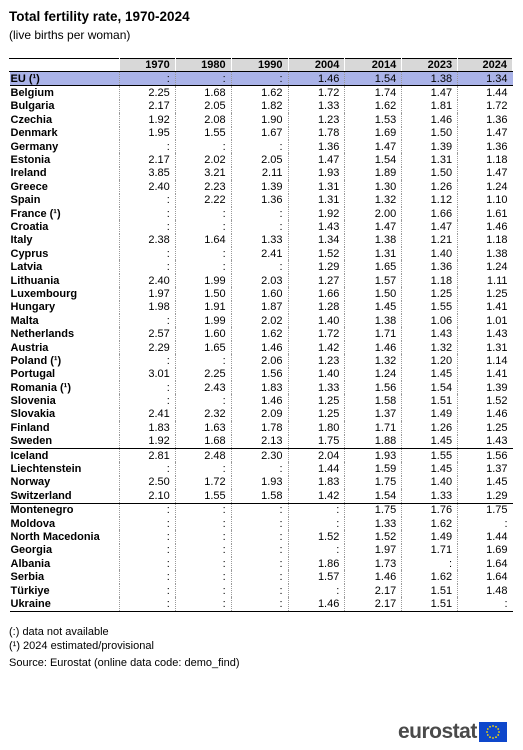 This screenshot has height=750, width=523. Describe the element at coordinates (147, 374) in the screenshot. I see `value-cell: 3.01` at that location.